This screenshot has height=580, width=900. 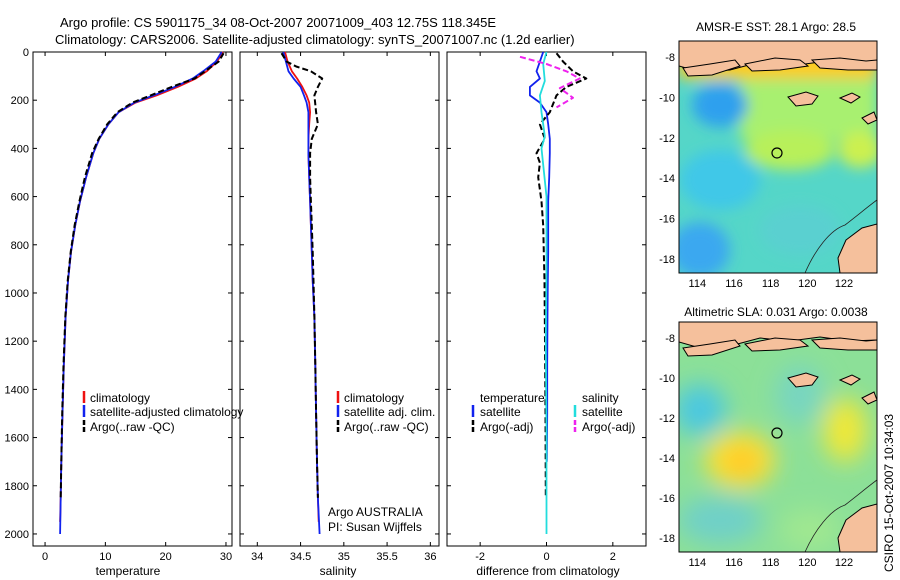 I want to click on legend-label: satellite adj. clim., so click(x=389, y=412).